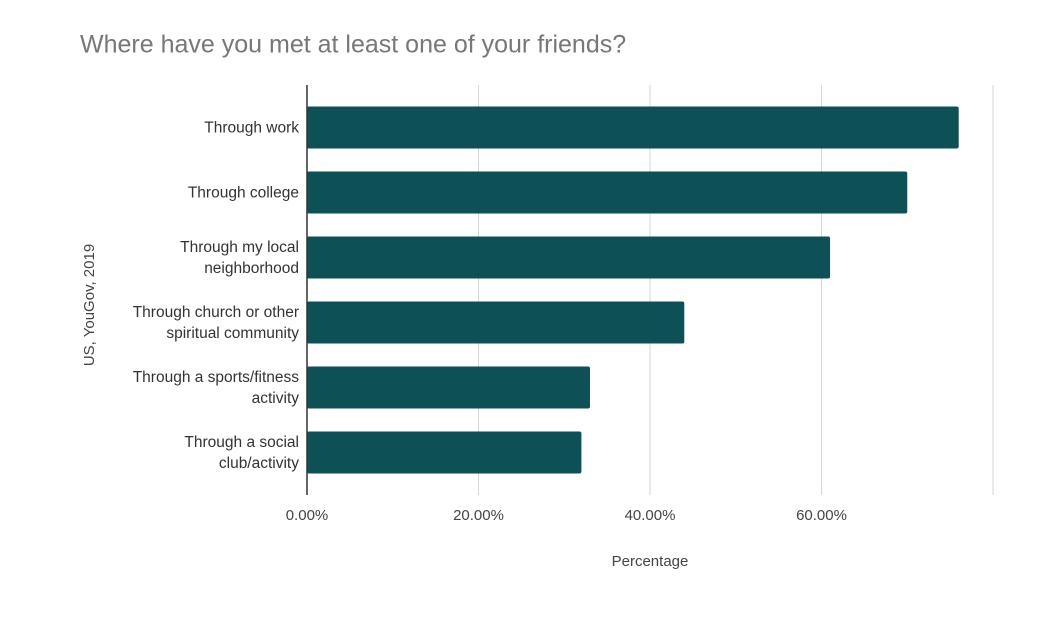 The image size is (1063, 622). What do you see at coordinates (307, 515) in the screenshot?
I see `x-tick-label: 0.00%` at bounding box center [307, 515].